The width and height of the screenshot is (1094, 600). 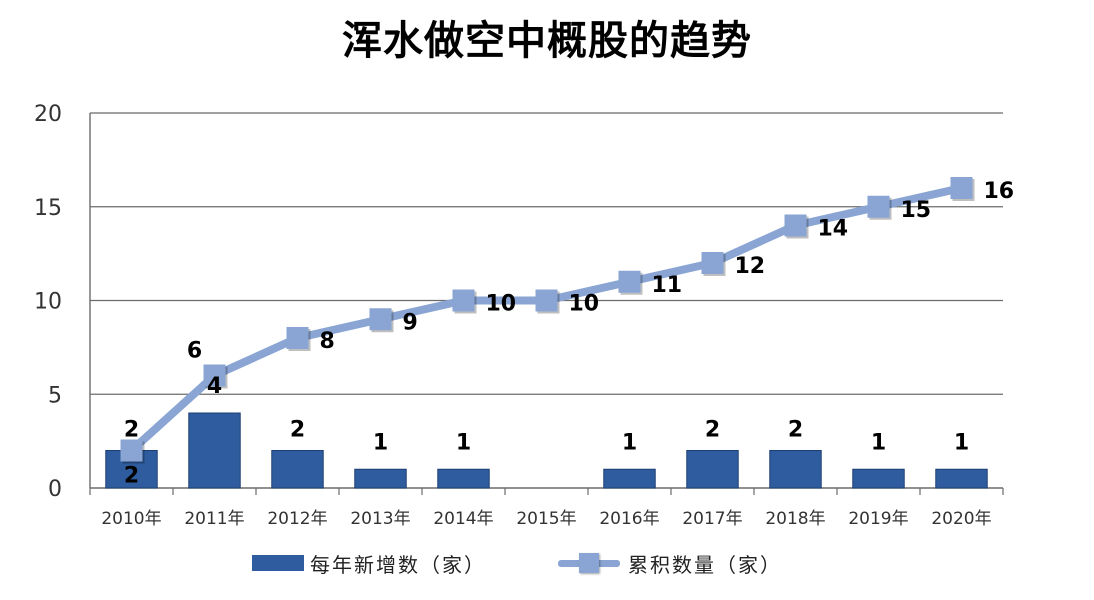 I want to click on x-tick-label: 2010年, so click(x=131, y=519).